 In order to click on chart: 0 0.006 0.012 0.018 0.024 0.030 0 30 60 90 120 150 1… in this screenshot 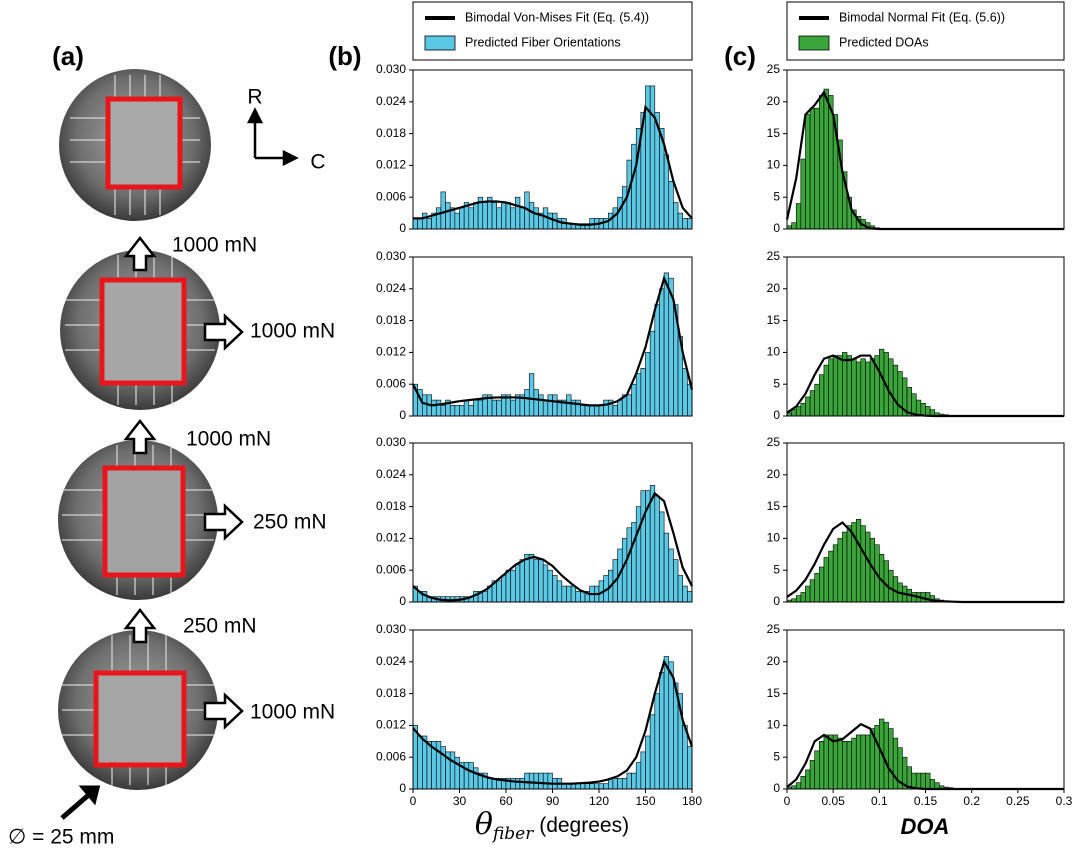, I will do `click(539, 715)`.